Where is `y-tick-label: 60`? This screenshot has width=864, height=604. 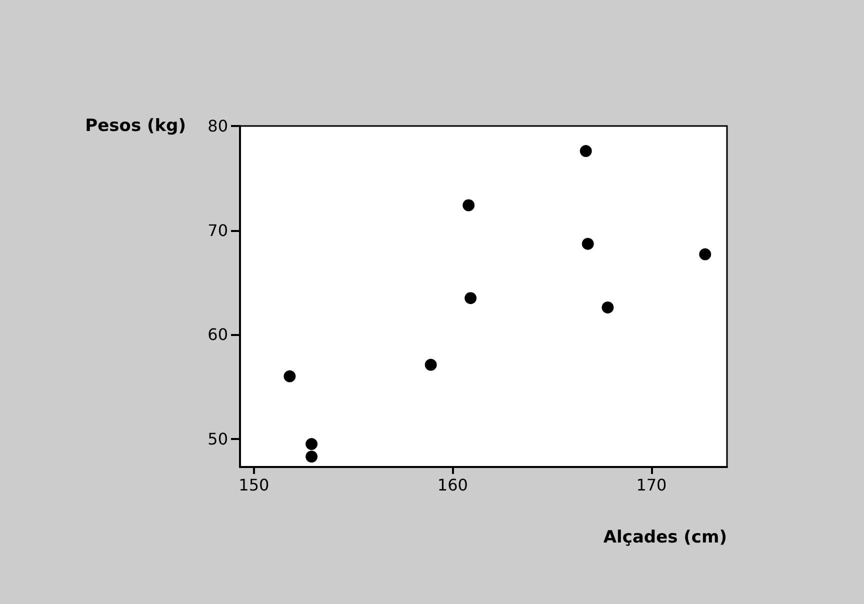
y-tick-label: 60 is located at coordinates (218, 334).